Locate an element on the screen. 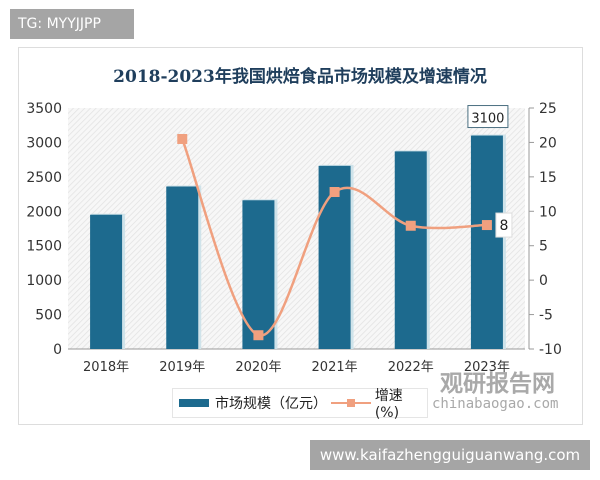 The height and width of the screenshot is (480, 600). left-tick-label: 1500 is located at coordinates (44, 247).